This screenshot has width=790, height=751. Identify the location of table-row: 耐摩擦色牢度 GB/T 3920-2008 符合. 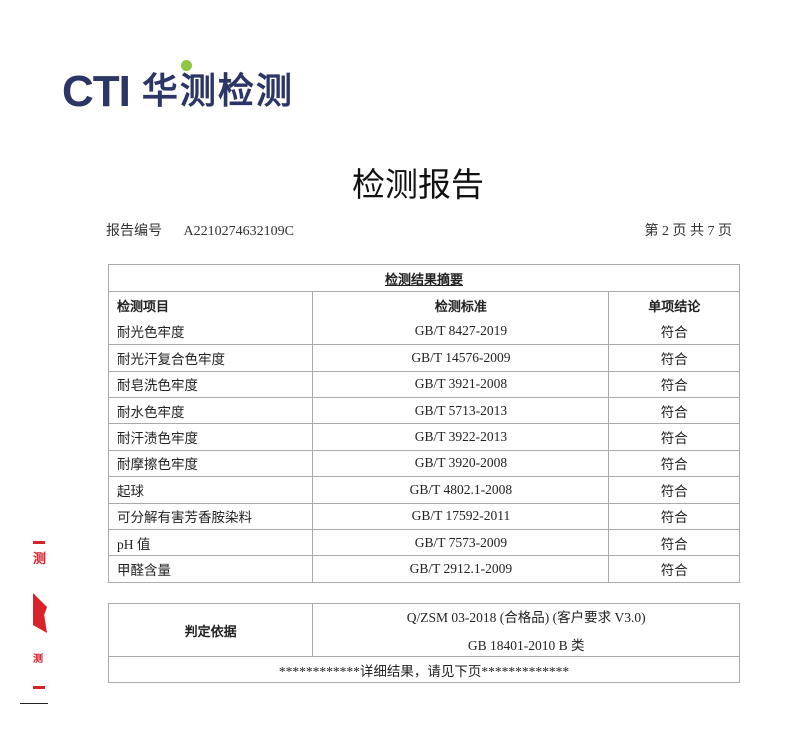
(424, 463).